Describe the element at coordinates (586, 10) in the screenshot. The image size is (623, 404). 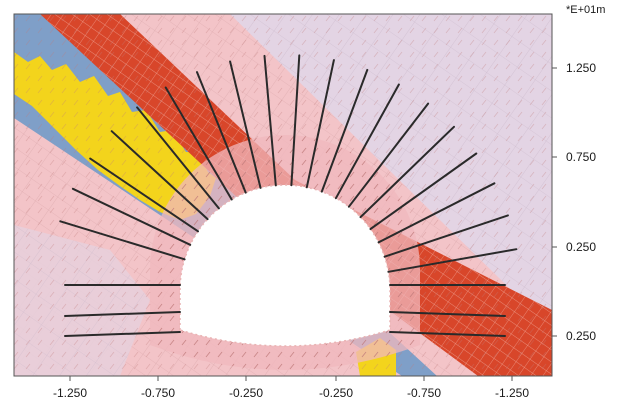
I see `unit-label: *E+01m` at that location.